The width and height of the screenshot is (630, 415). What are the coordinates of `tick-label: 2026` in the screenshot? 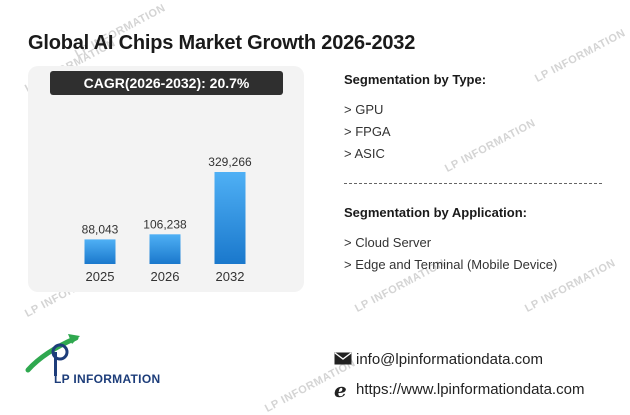 It's located at (165, 276).